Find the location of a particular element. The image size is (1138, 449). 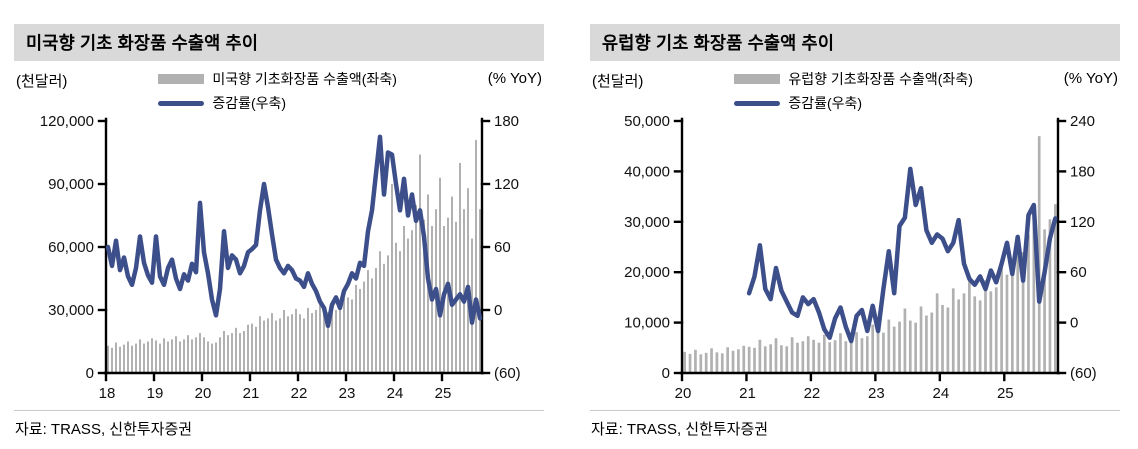

legend: 미국향 기초화장품 수출액(좌축) 증감률(우축) is located at coordinates (277, 91).